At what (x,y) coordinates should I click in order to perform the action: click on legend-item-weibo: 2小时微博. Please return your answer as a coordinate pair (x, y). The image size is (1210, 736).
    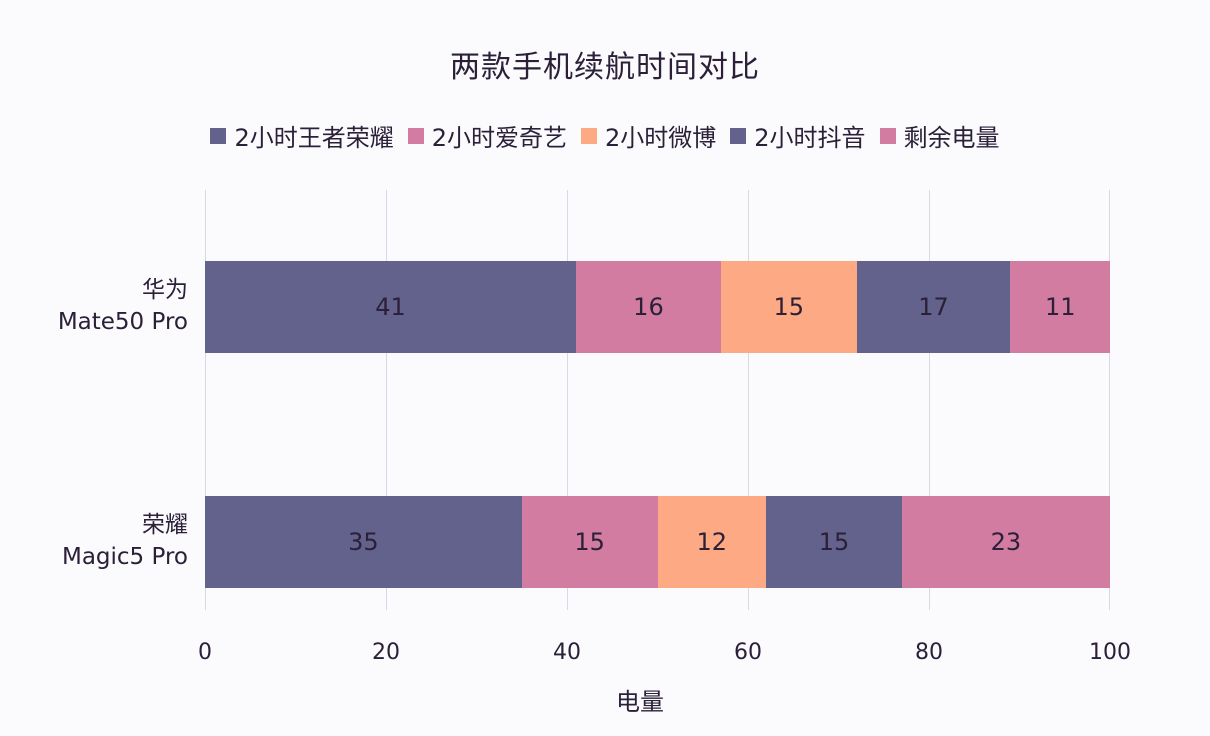
    Looking at the image, I should click on (648, 135).